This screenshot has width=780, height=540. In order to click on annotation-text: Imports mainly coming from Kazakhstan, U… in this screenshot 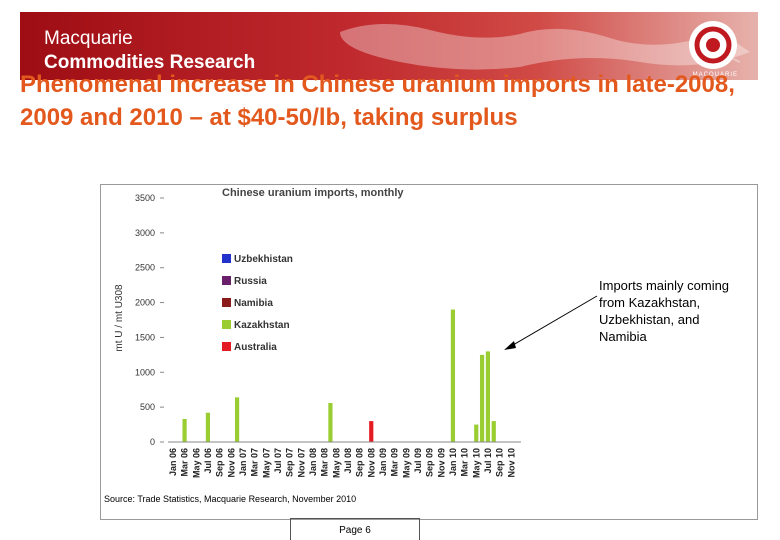, I will do `click(664, 311)`.